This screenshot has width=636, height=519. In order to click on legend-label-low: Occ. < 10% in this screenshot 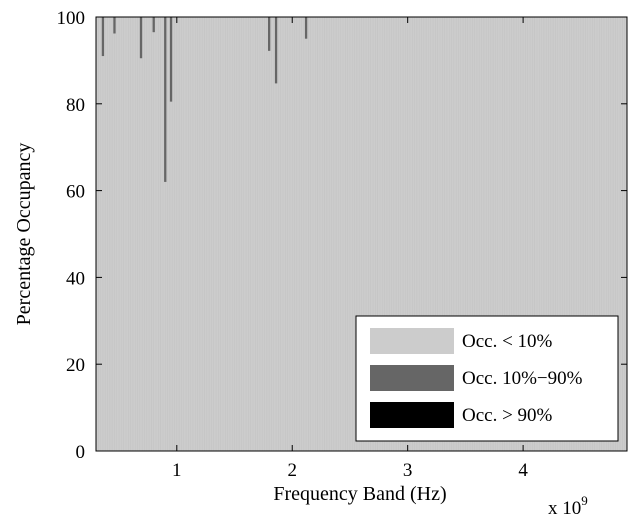, I will do `click(507, 341)`.